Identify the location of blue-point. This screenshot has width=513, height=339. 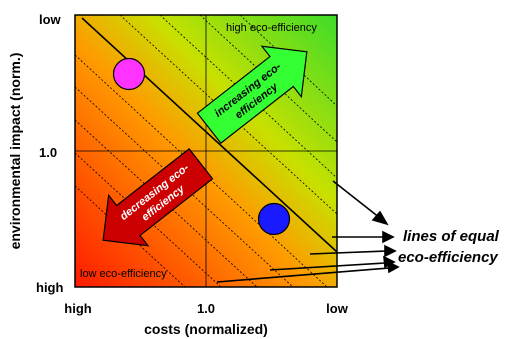
(274, 219).